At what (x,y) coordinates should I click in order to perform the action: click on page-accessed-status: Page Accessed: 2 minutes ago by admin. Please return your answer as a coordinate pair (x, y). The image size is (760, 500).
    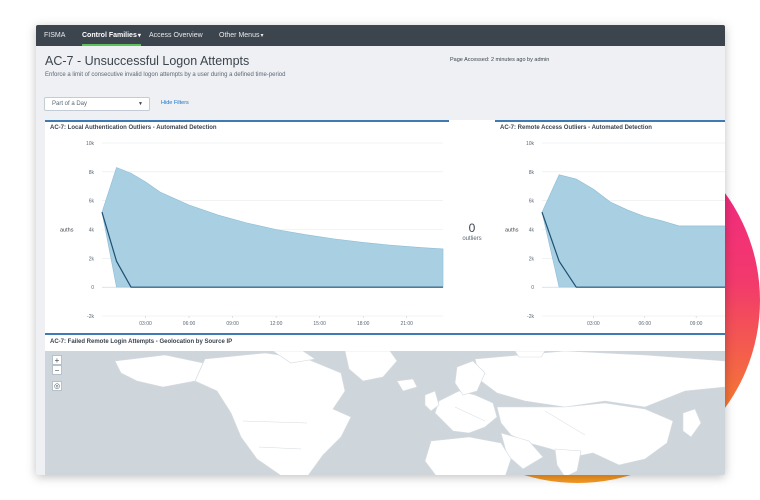
    Looking at the image, I should click on (500, 60).